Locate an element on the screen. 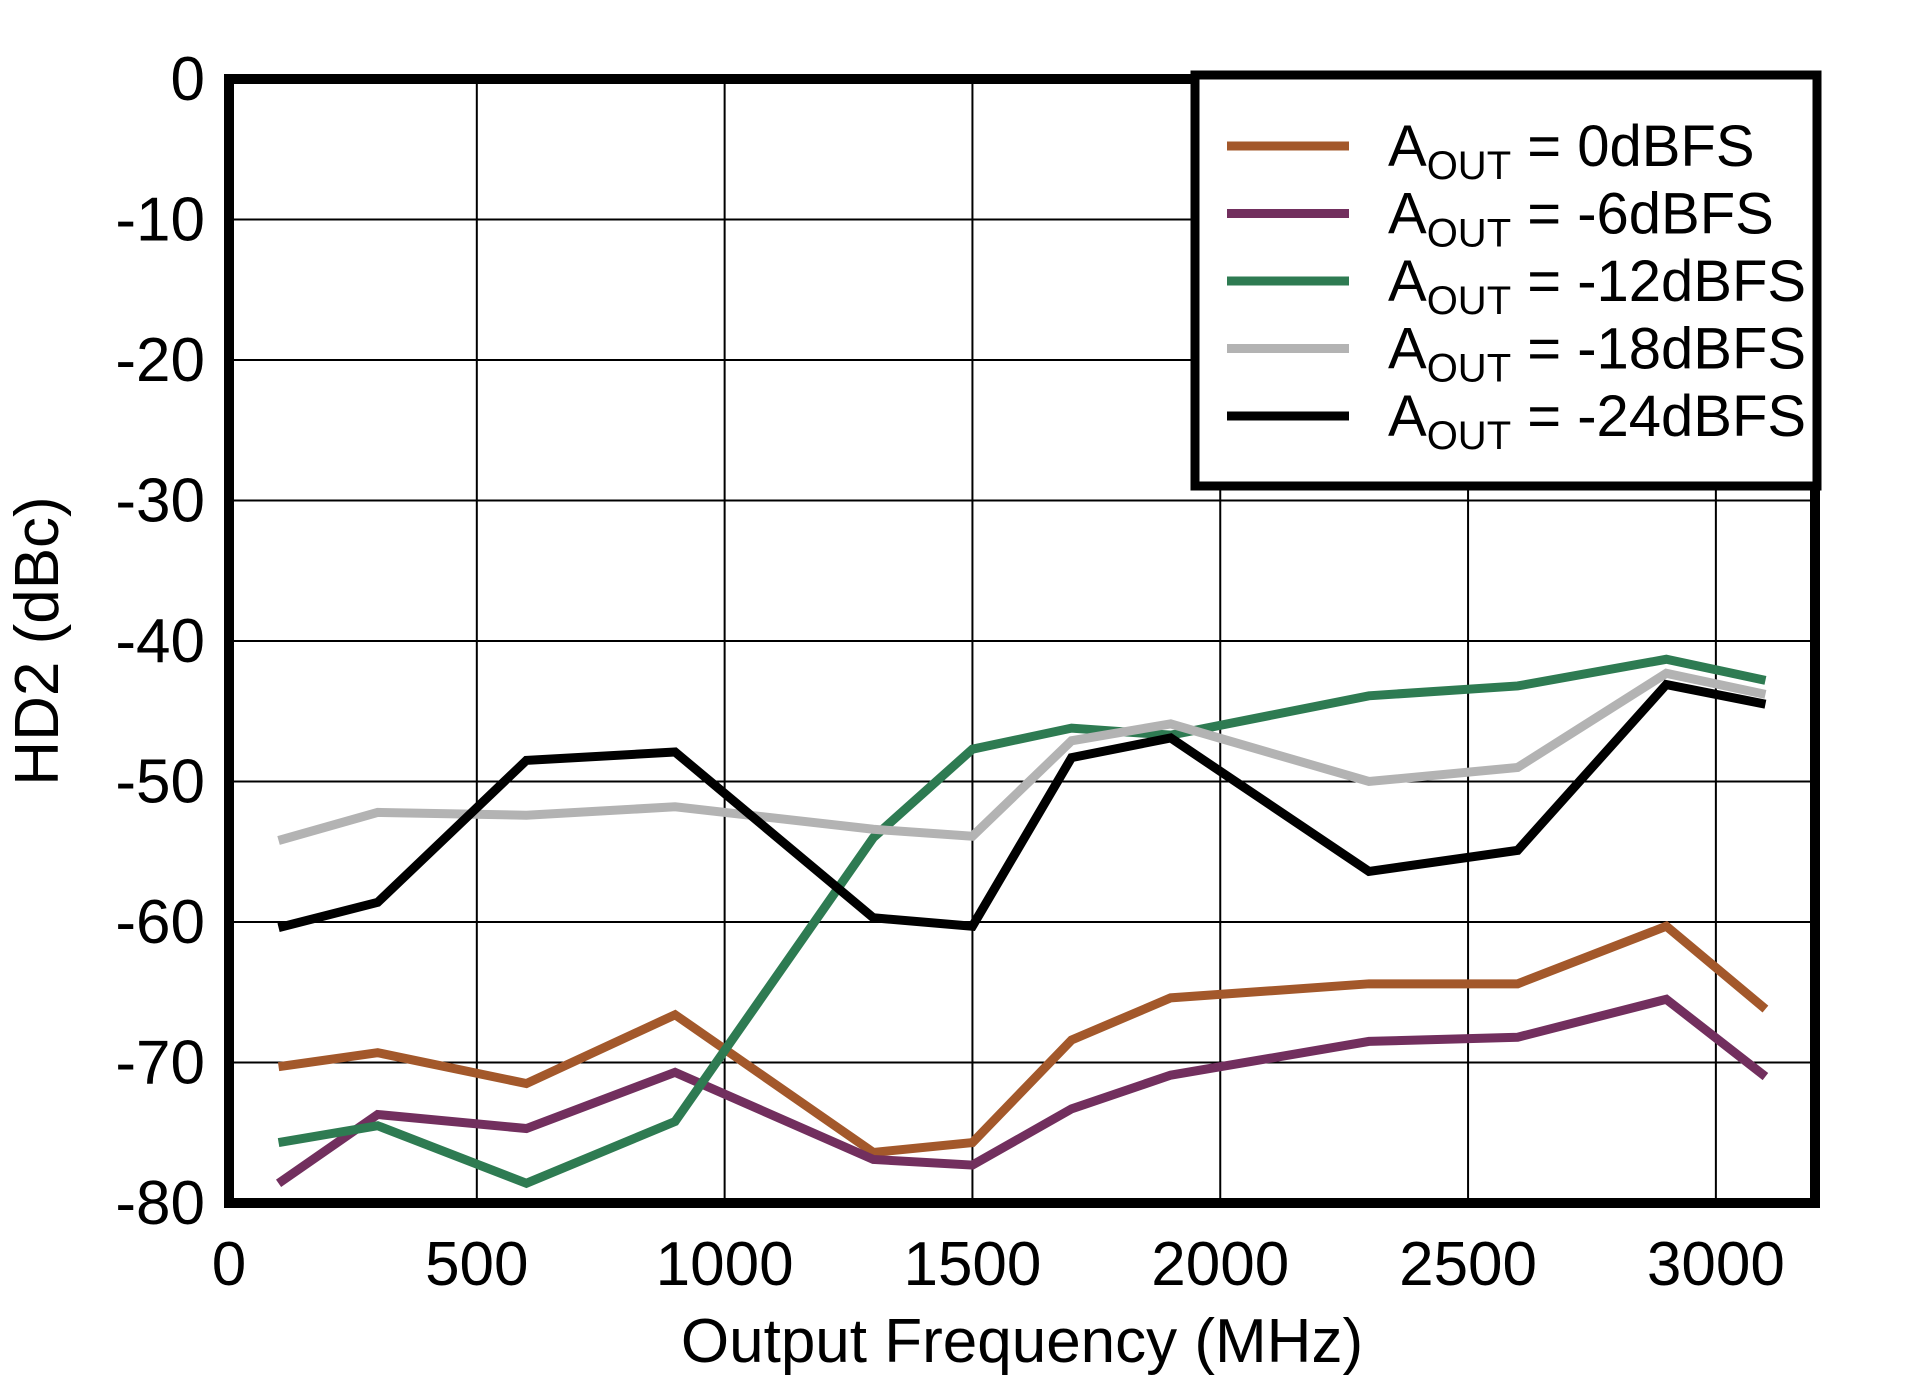  y-axis-tick-labels: 0 -10 -20 -30 -40 -50 -60 -70 -80 is located at coordinates (160, 641).